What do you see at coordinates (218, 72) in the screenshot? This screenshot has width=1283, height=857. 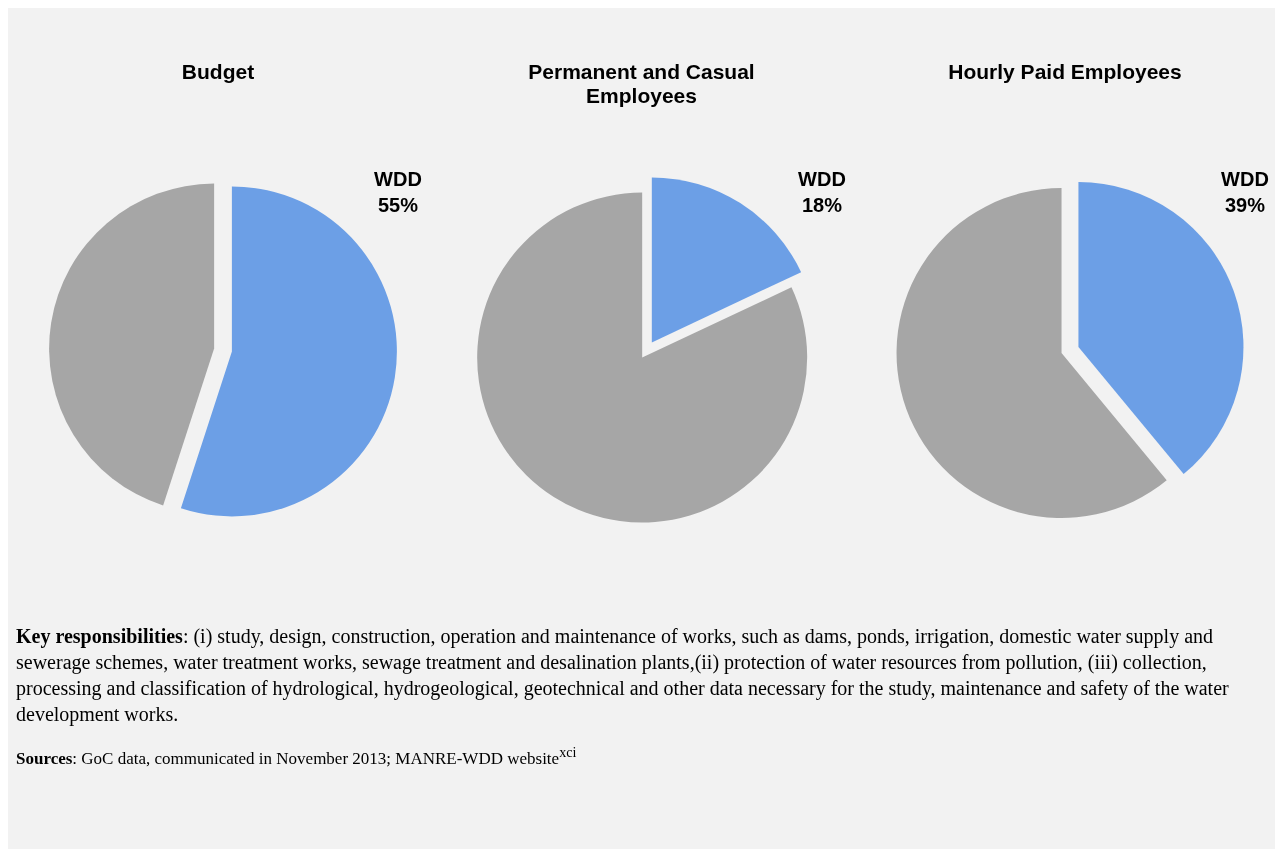 I see `chart-title: Budget` at bounding box center [218, 72].